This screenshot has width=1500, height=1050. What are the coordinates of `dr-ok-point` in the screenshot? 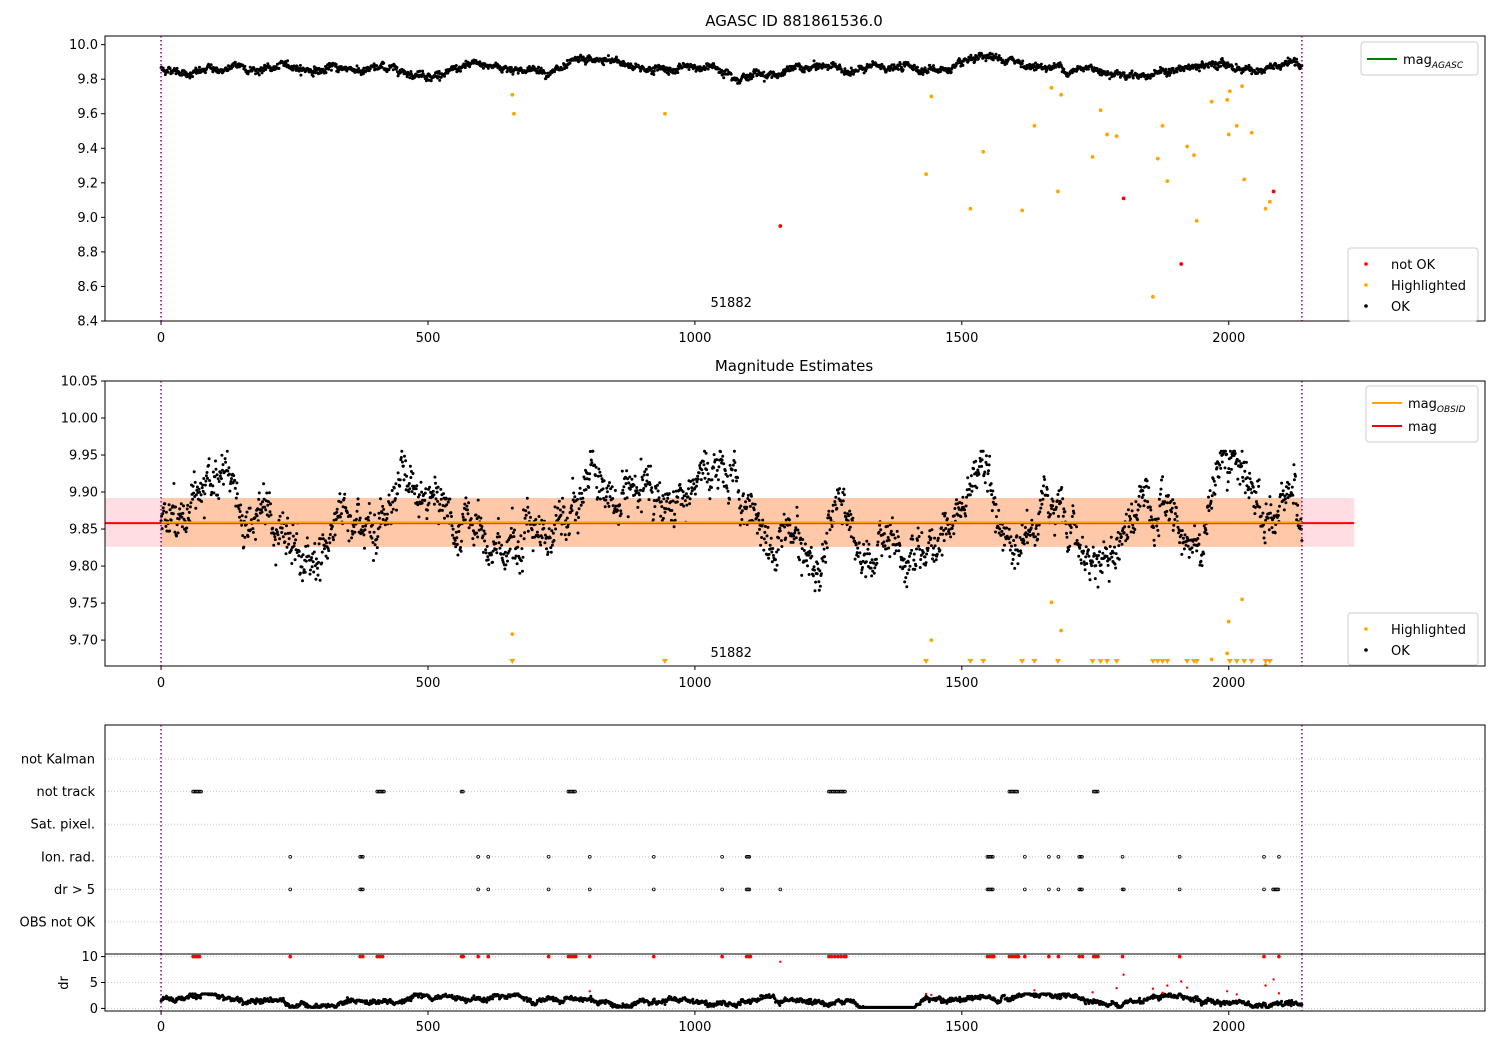 It's located at (201, 998).